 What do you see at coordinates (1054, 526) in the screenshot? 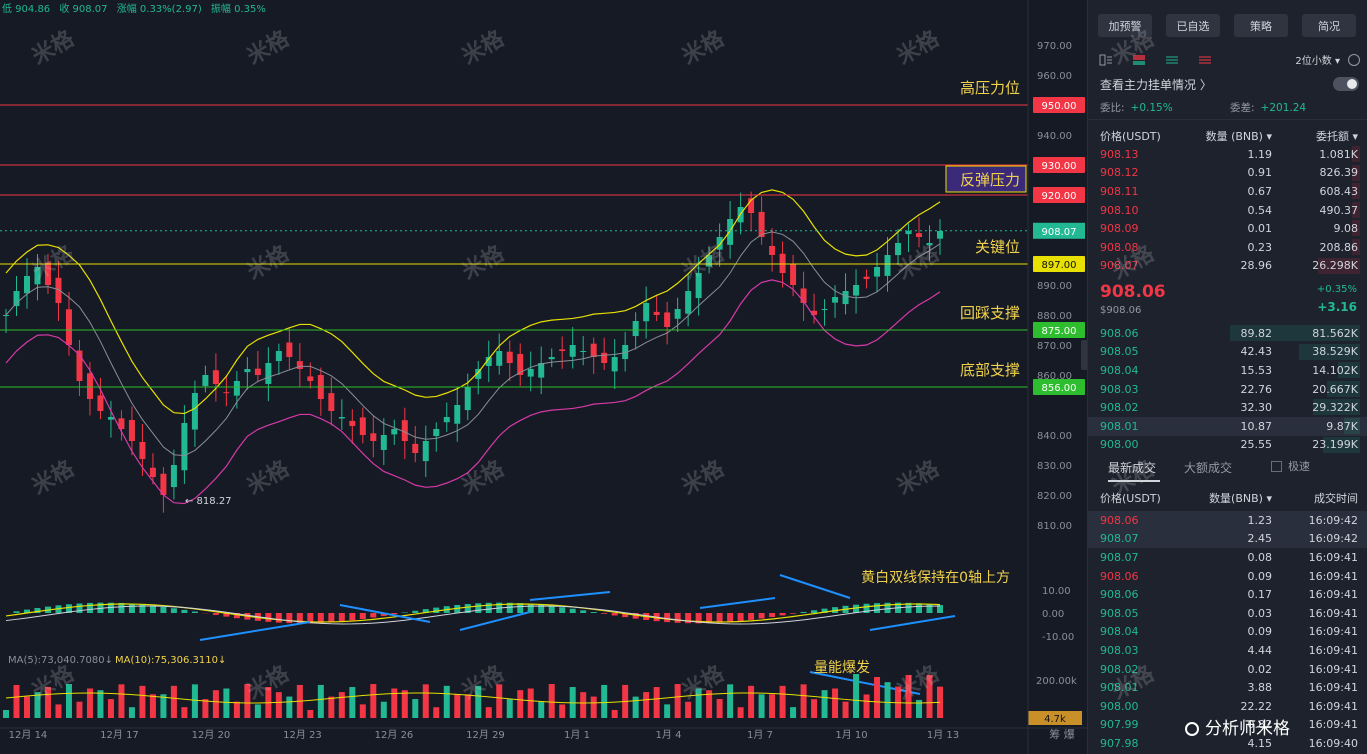
I see `y-tick-label: 810.00` at bounding box center [1054, 526].